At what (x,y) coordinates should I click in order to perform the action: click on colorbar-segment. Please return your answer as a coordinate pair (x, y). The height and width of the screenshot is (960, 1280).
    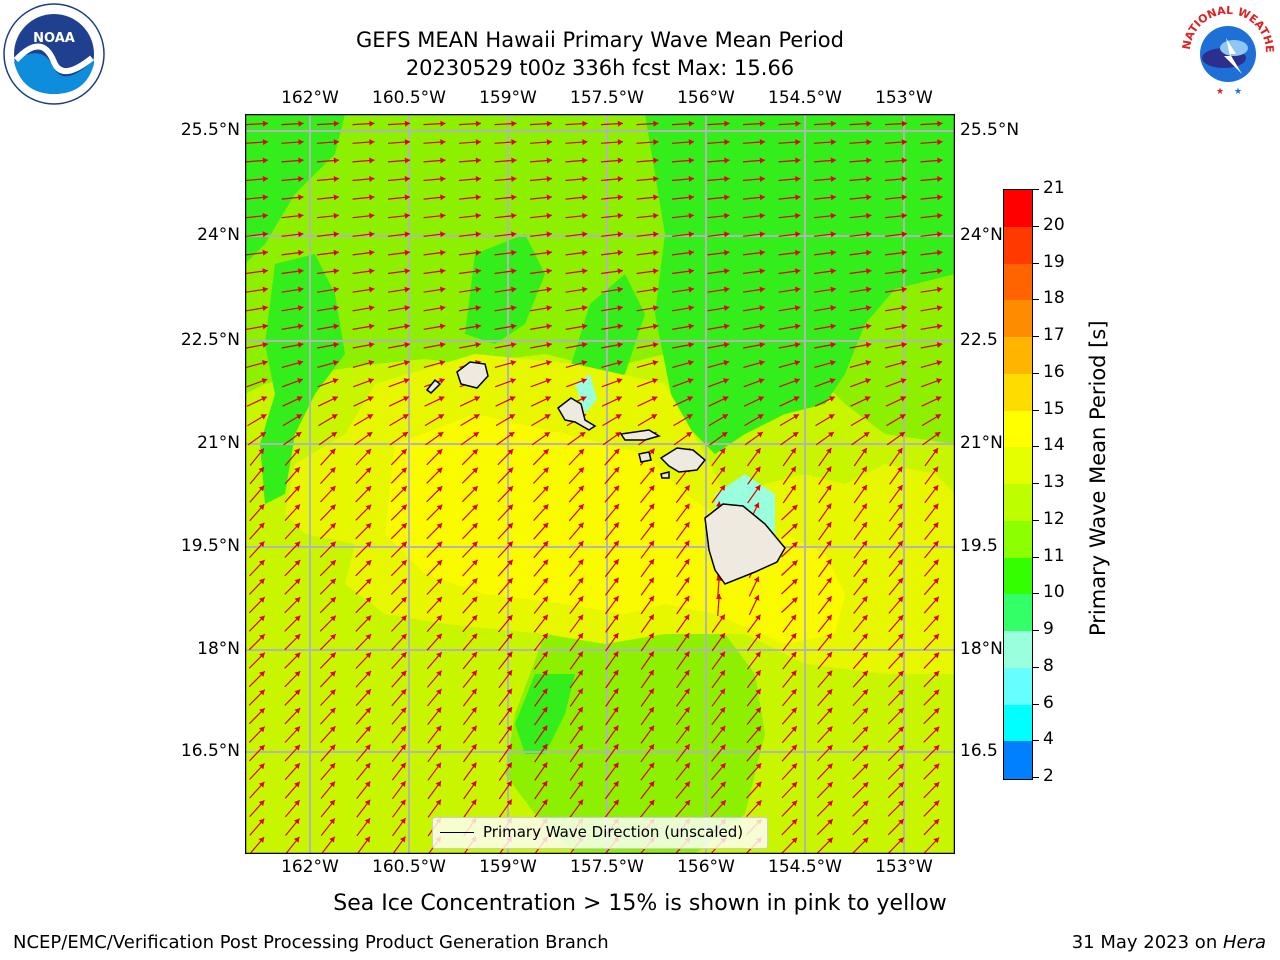
    Looking at the image, I should click on (1018, 209).